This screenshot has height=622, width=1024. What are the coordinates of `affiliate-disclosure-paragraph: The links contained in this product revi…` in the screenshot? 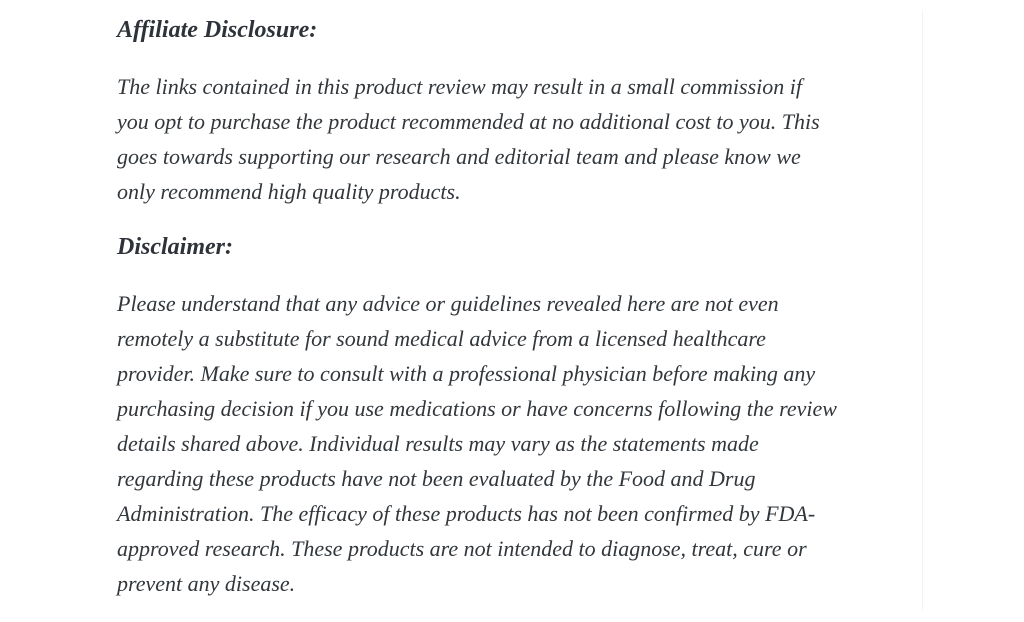 It's located at (468, 139).